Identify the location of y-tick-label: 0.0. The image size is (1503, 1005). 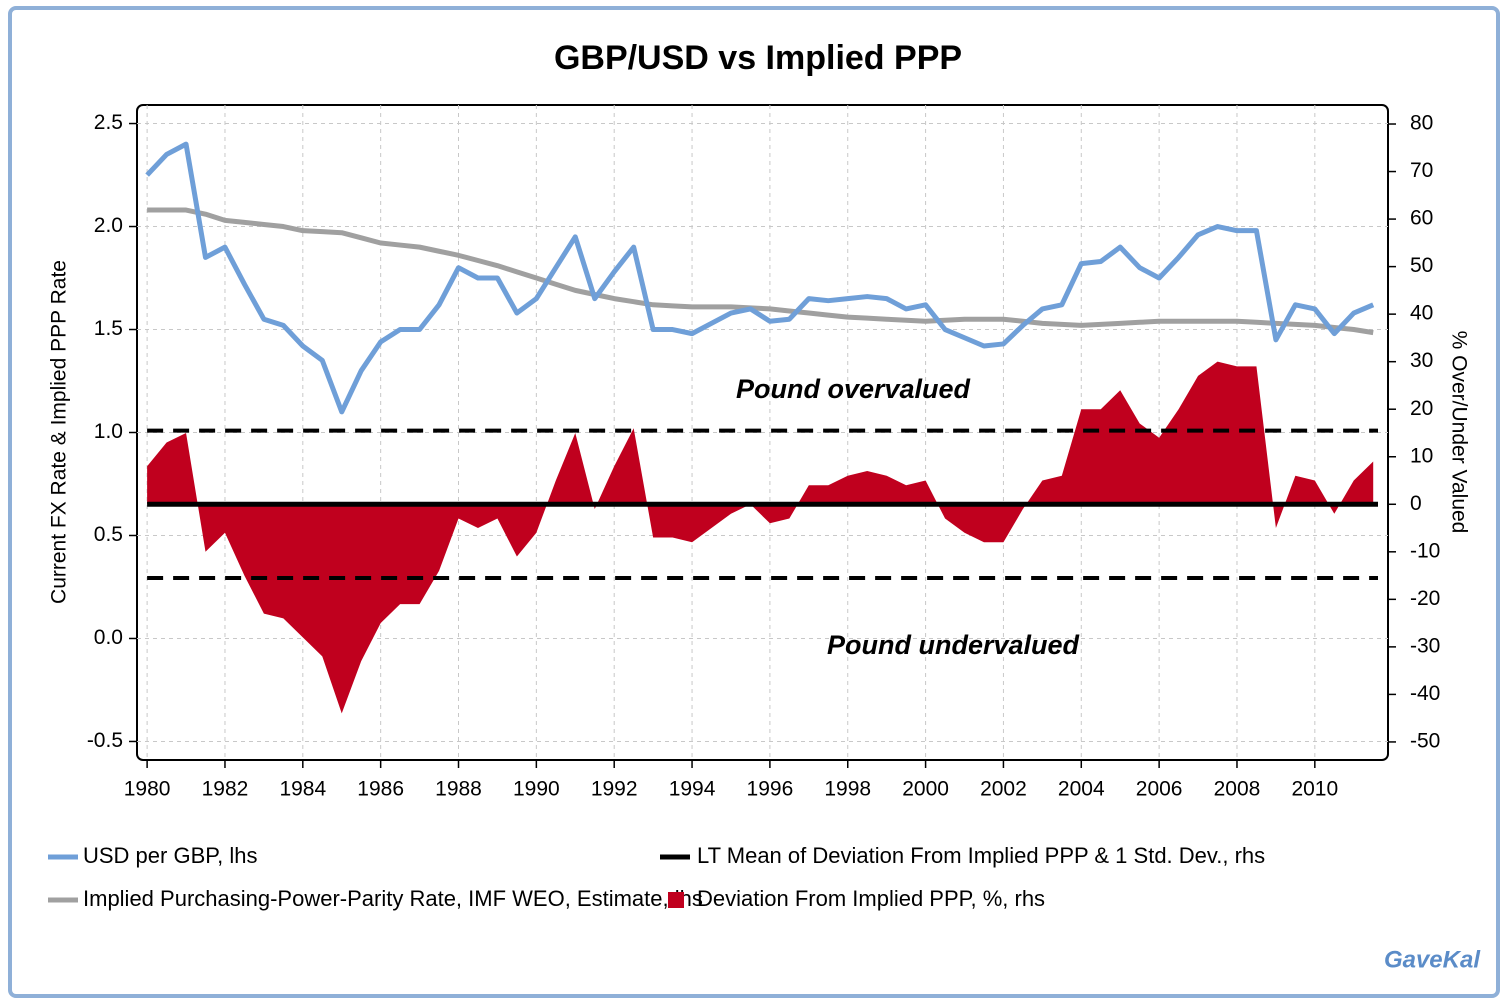
(108, 637).